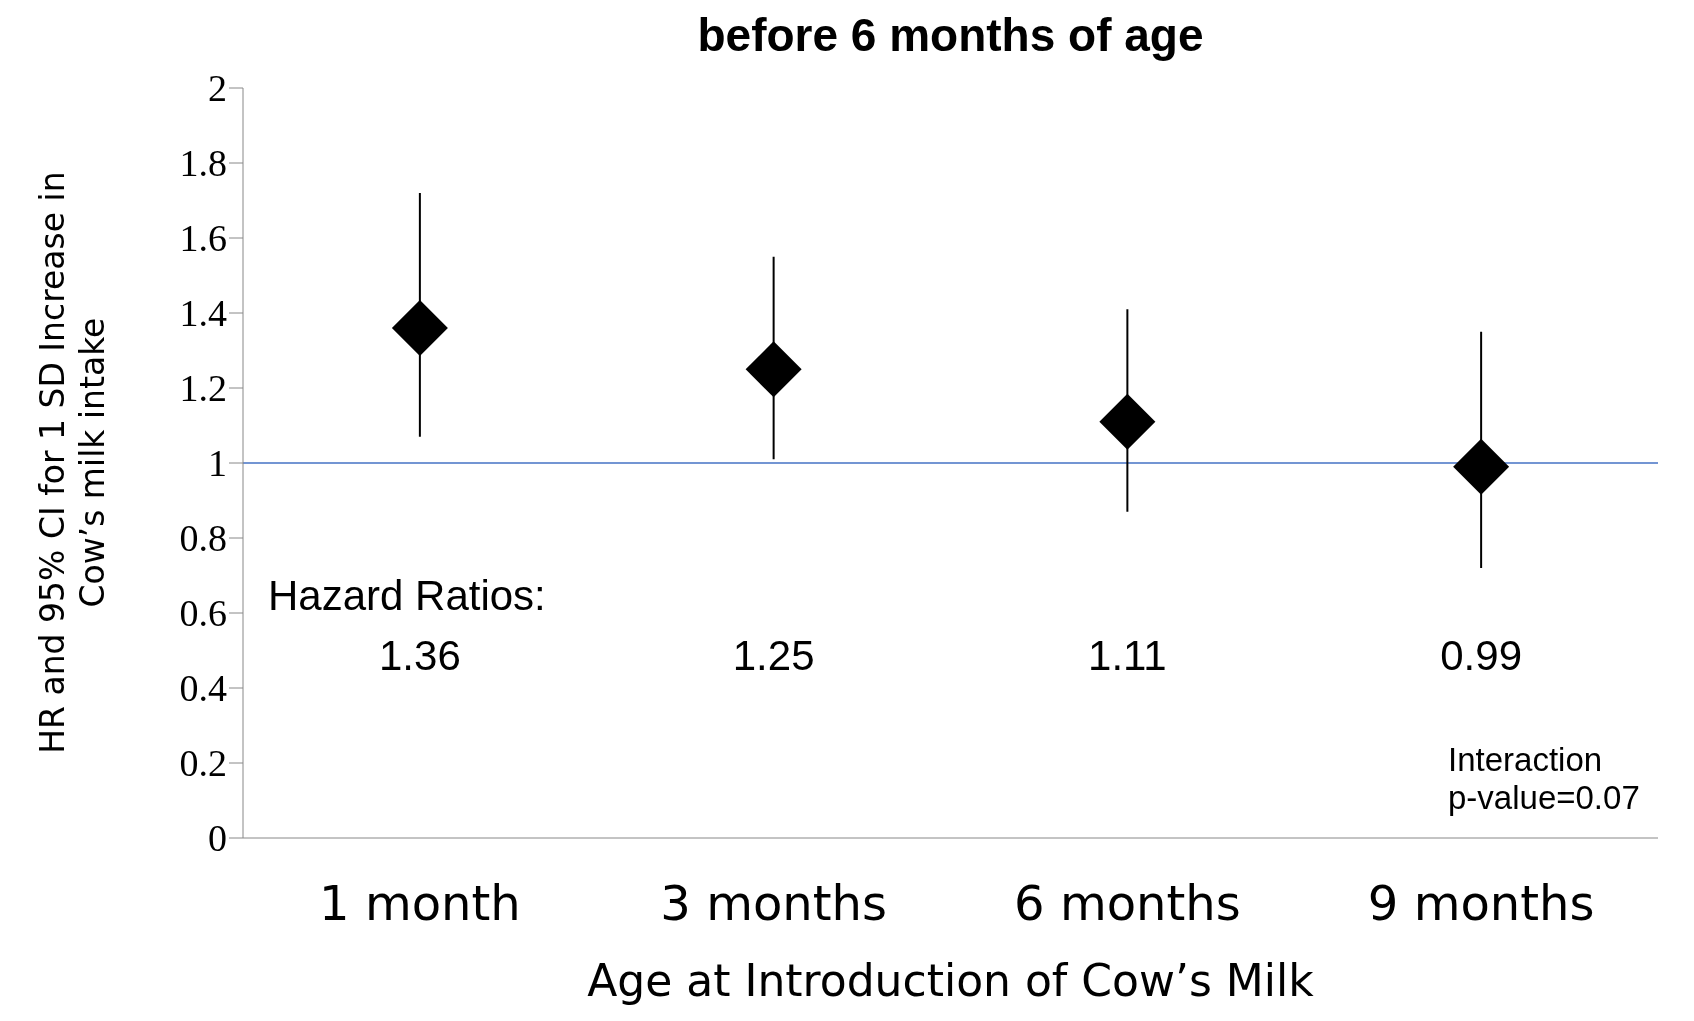 The image size is (1694, 1021). I want to click on annotation: 1.25, so click(773, 655).